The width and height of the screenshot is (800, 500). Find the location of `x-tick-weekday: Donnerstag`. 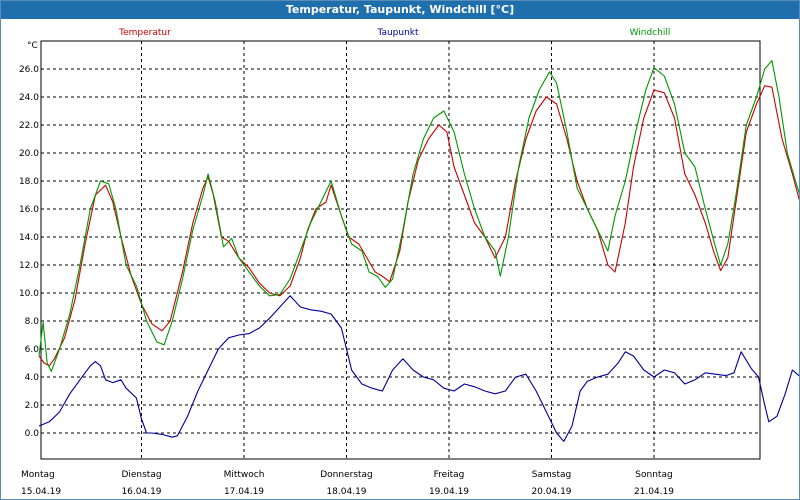

x-tick-weekday: Donnerstag is located at coordinates (346, 475).